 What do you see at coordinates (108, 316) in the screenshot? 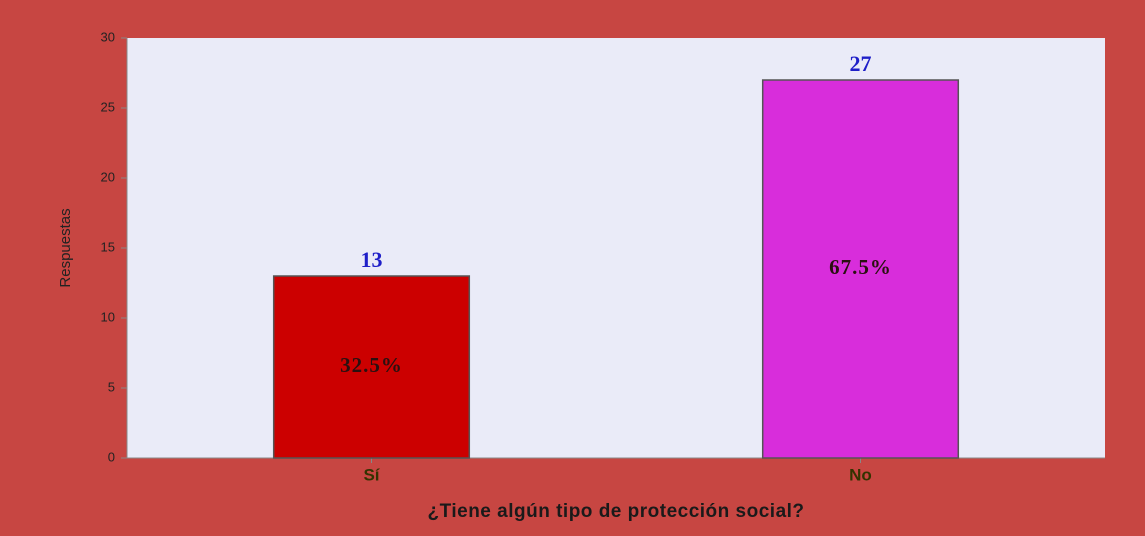
I see `y-tick-label: 10` at bounding box center [108, 316].